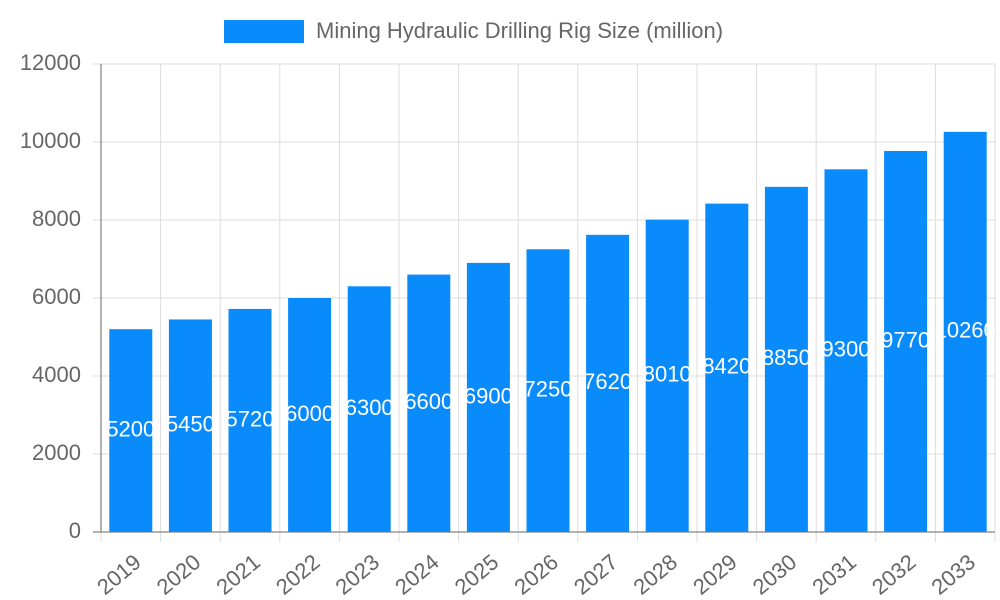 This screenshot has width=1000, height=600. I want to click on value-label: 5720, so click(250, 418).